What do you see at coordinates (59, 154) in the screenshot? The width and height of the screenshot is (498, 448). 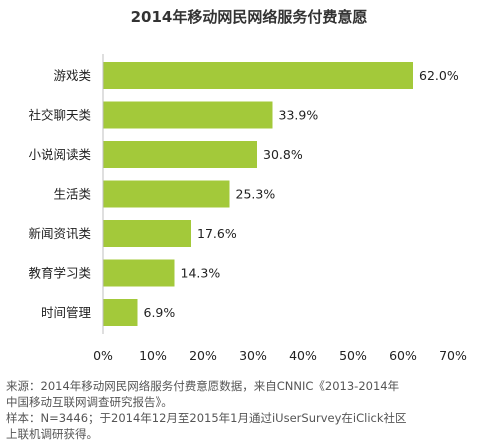 I see `category-label-3: 小说阅读类` at bounding box center [59, 154].